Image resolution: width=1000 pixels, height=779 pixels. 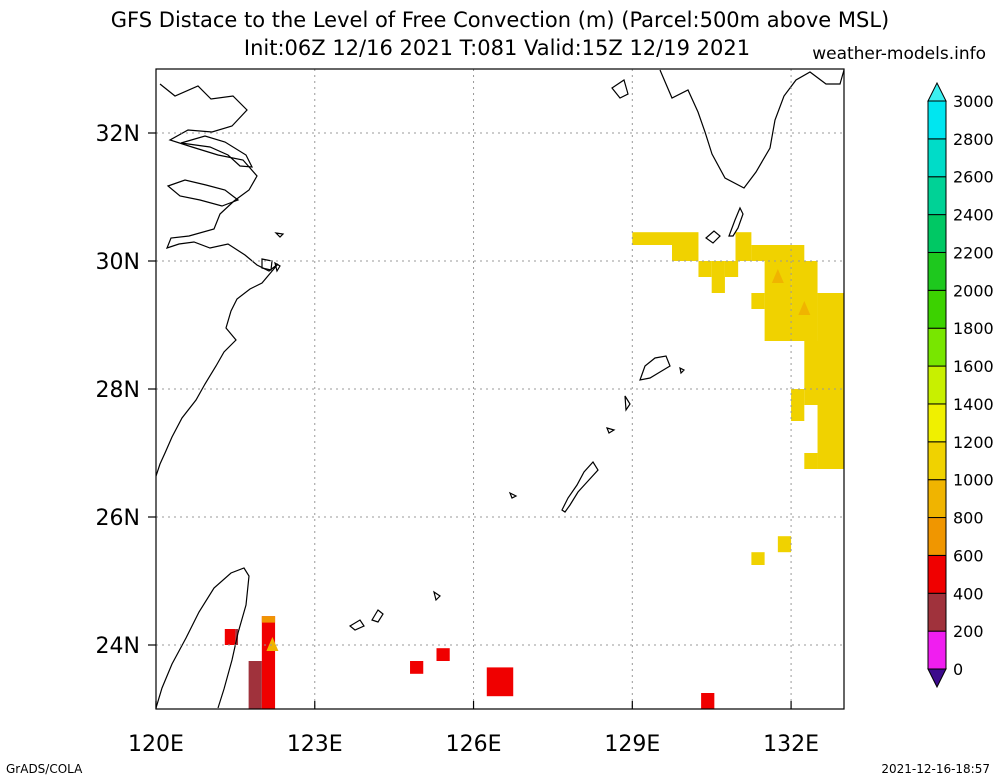 What do you see at coordinates (973, 366) in the screenshot?
I see `colorbar-label-8: 1600` at bounding box center [973, 366].